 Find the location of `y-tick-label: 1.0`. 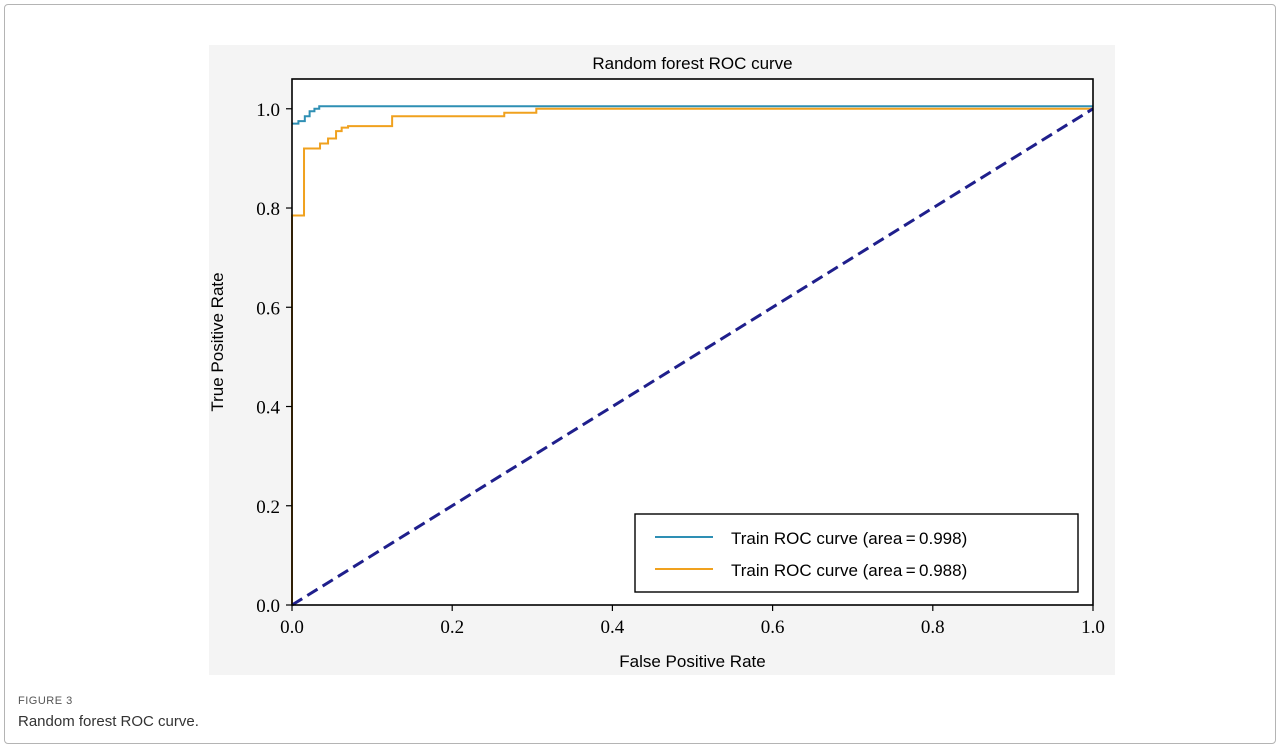

y-tick-label: 1.0 is located at coordinates (268, 110).